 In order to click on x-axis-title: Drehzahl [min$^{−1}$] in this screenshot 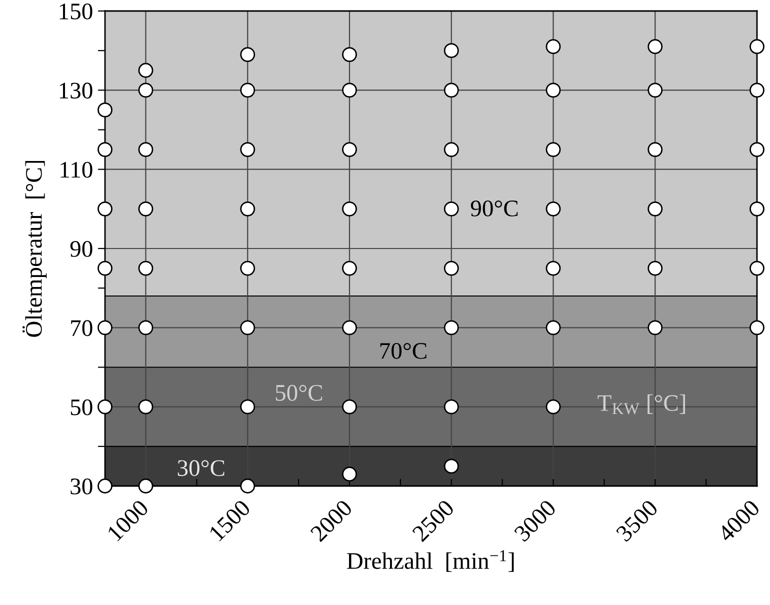, I will do `click(430, 561)`.